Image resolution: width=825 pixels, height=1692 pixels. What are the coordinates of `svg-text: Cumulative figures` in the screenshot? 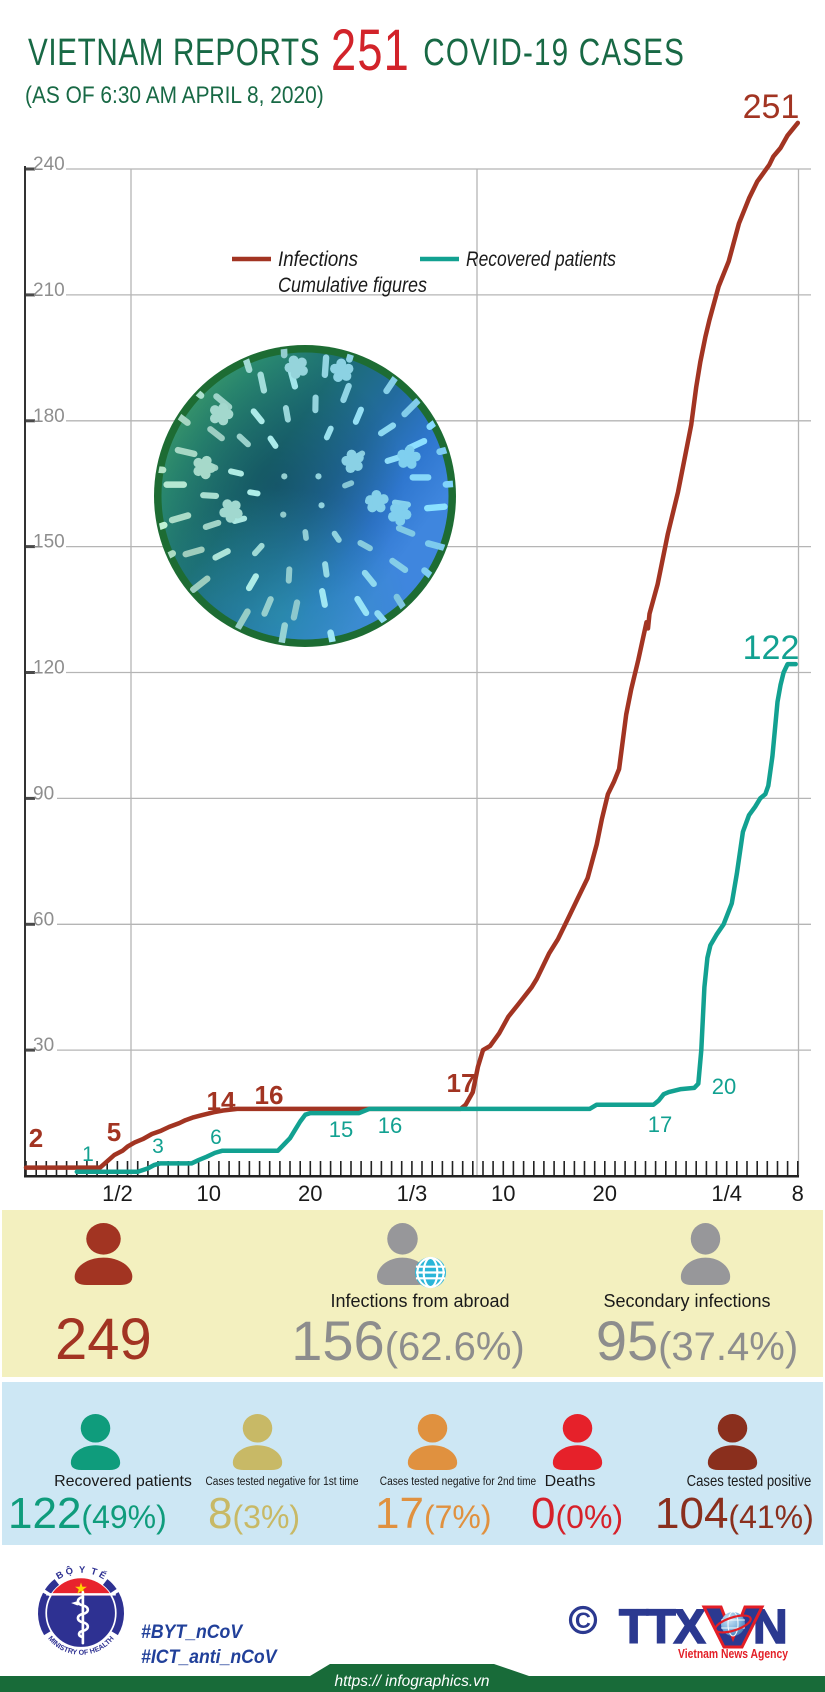 It's located at (352, 285).